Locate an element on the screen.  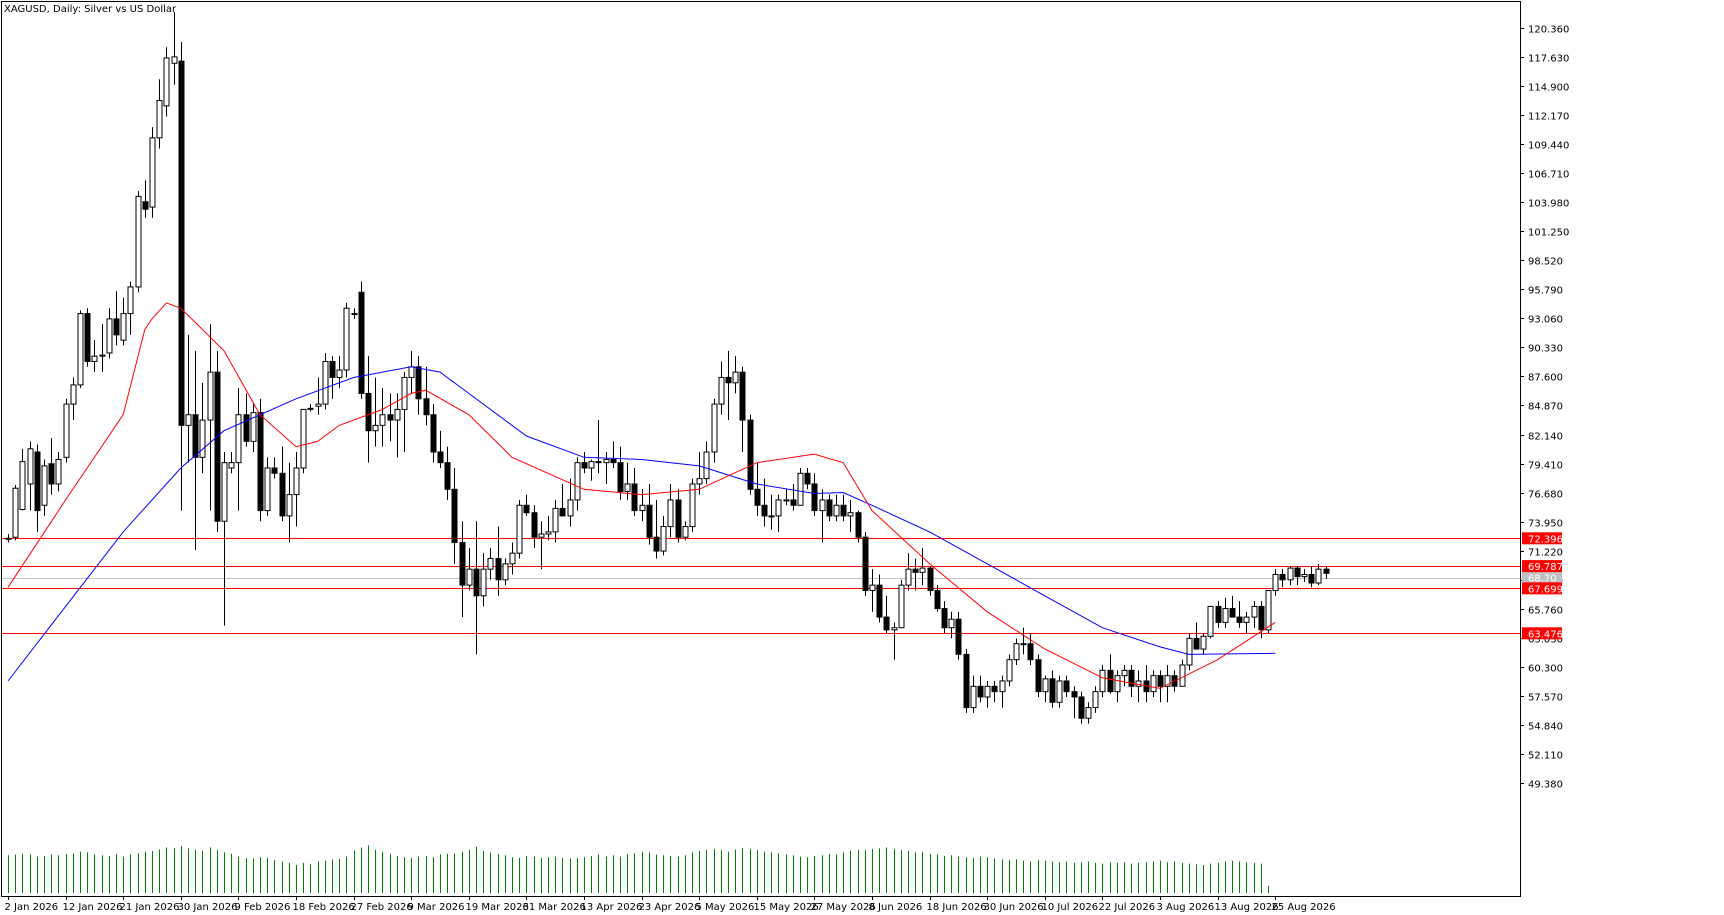
price-tick-label: 60.300 is located at coordinates (1545, 669).